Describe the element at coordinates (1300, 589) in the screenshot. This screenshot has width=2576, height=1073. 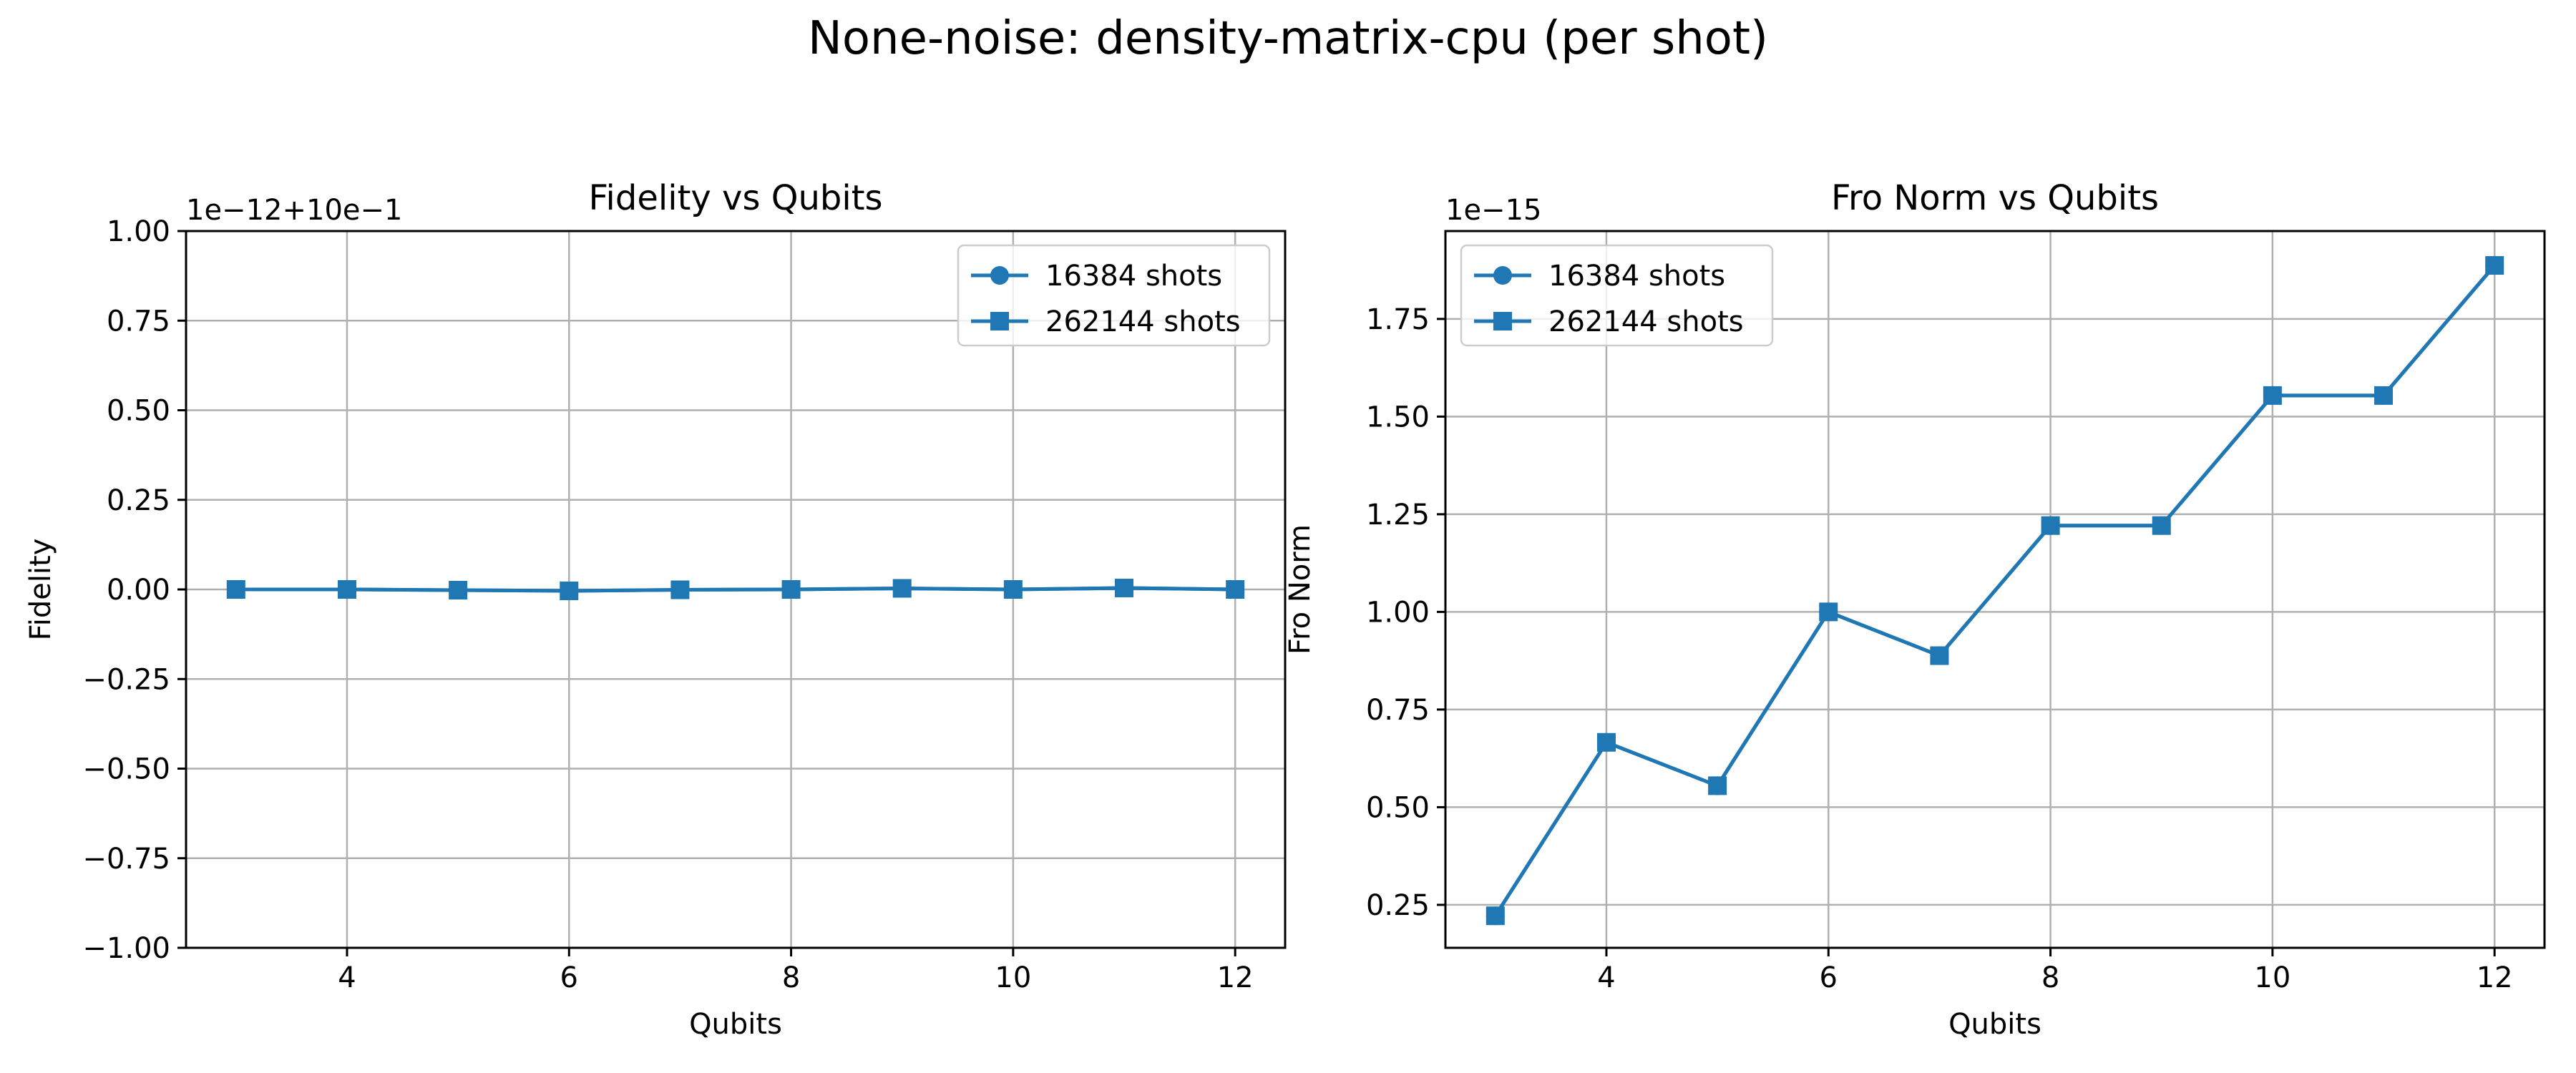
I see `fro-norm-y-axis-label: Fro Norm` at that location.